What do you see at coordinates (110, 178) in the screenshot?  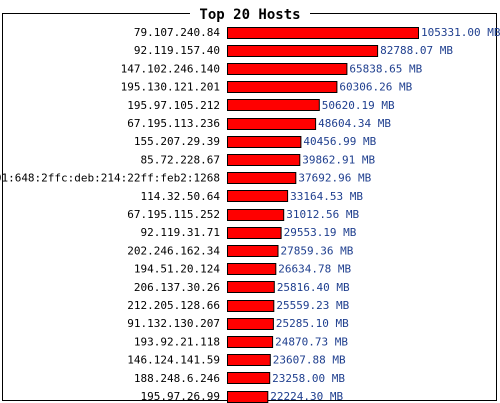 I see `host-label: 2001:648:2ffc:deb:214:22ff:feb2:1268` at bounding box center [110, 178].